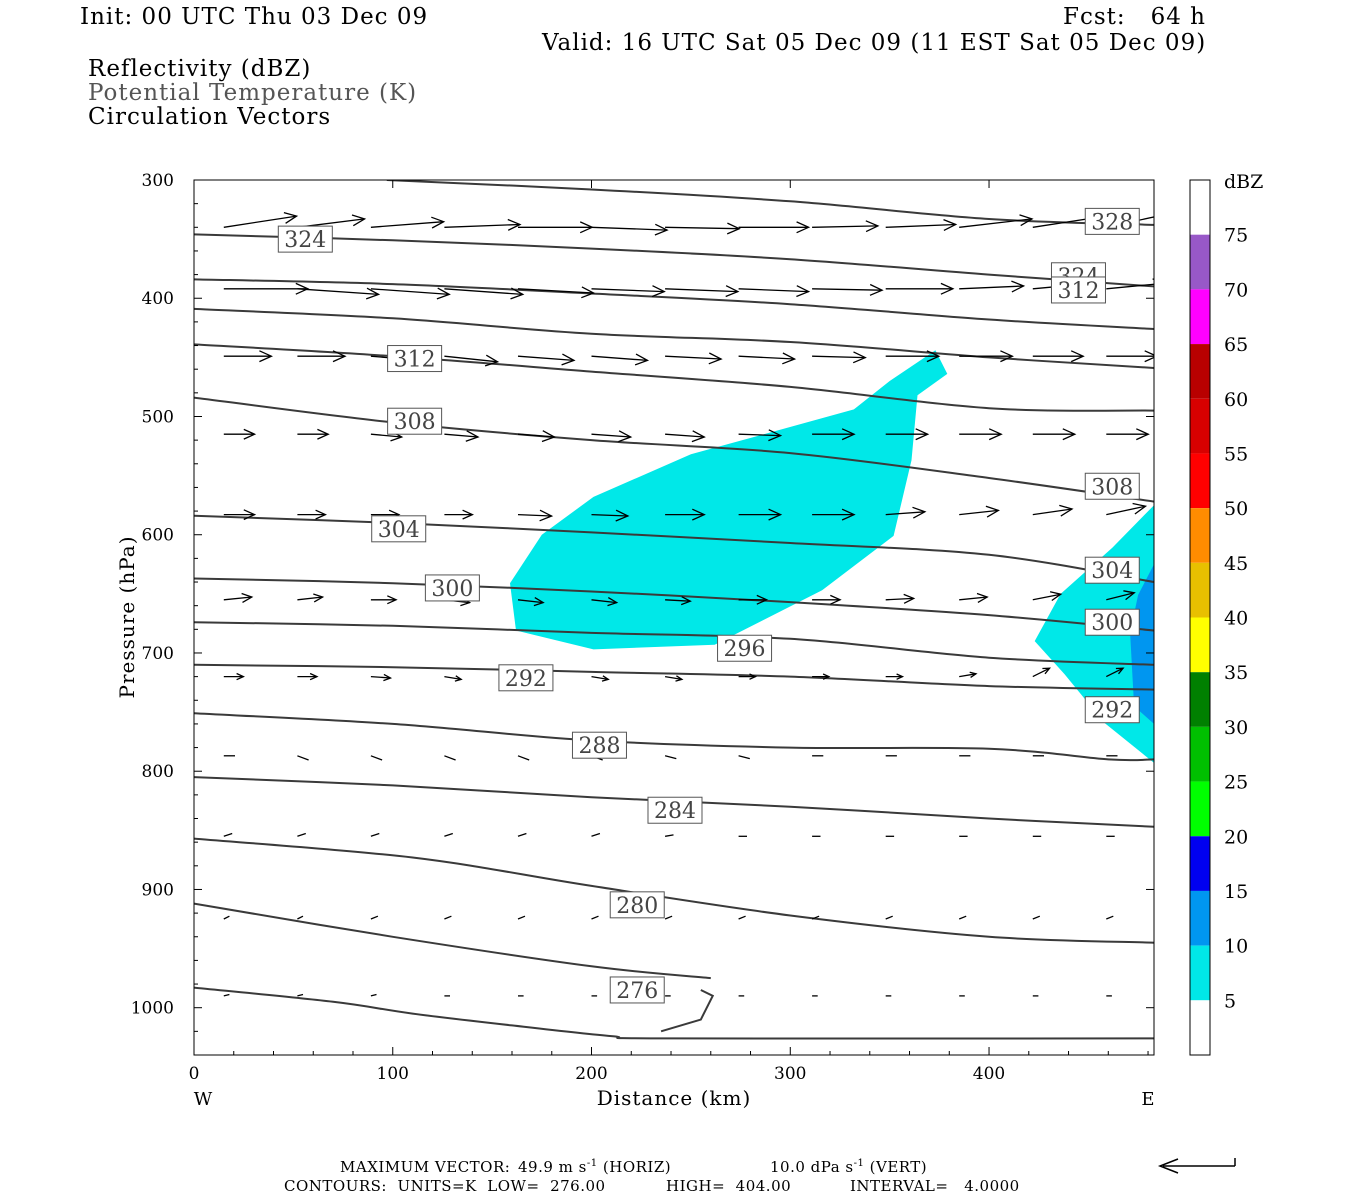 Image resolution: width=1350 pixels, height=1200 pixels. Describe the element at coordinates (158, 181) in the screenshot. I see `y-tick-label: 300` at that location.